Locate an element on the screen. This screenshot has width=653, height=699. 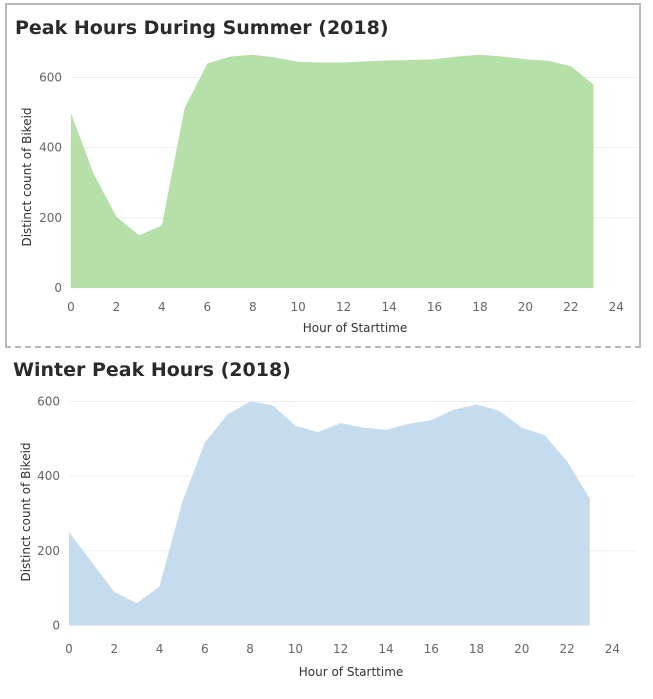
summer-x-tick-label: 6 is located at coordinates (207, 307).